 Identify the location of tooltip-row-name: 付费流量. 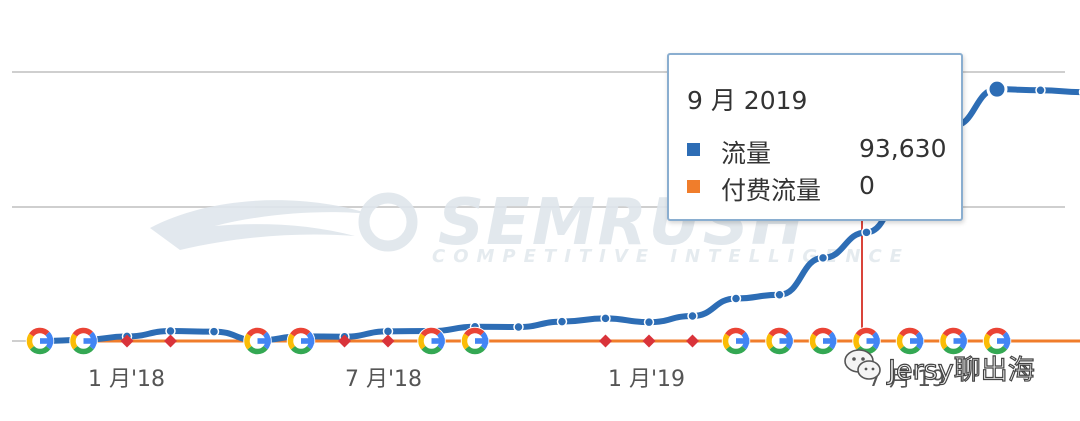
(771, 190).